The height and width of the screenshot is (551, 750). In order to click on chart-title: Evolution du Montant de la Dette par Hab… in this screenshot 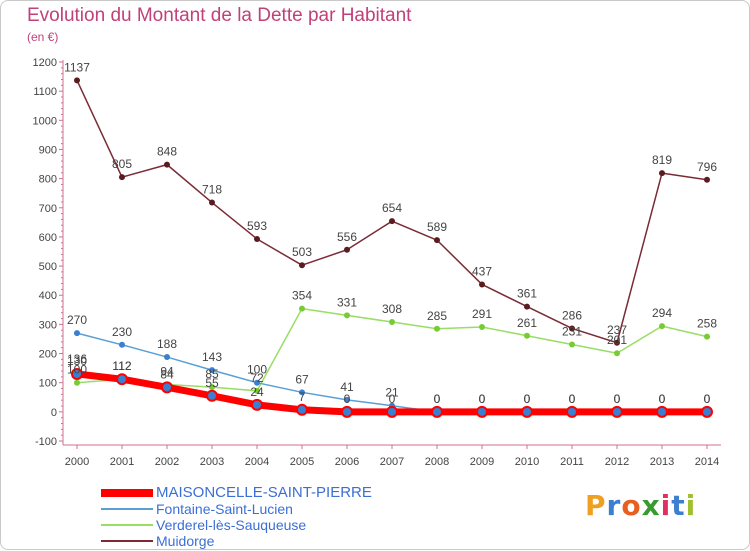, I will do `click(219, 15)`.